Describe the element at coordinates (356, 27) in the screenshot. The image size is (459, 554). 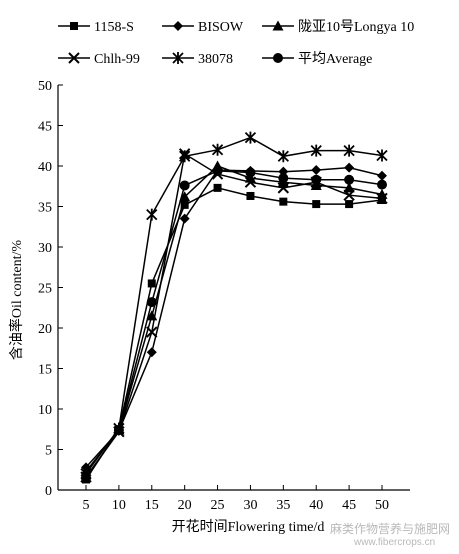
I see `legend-label: 陇亚10号Longya 10` at that location.